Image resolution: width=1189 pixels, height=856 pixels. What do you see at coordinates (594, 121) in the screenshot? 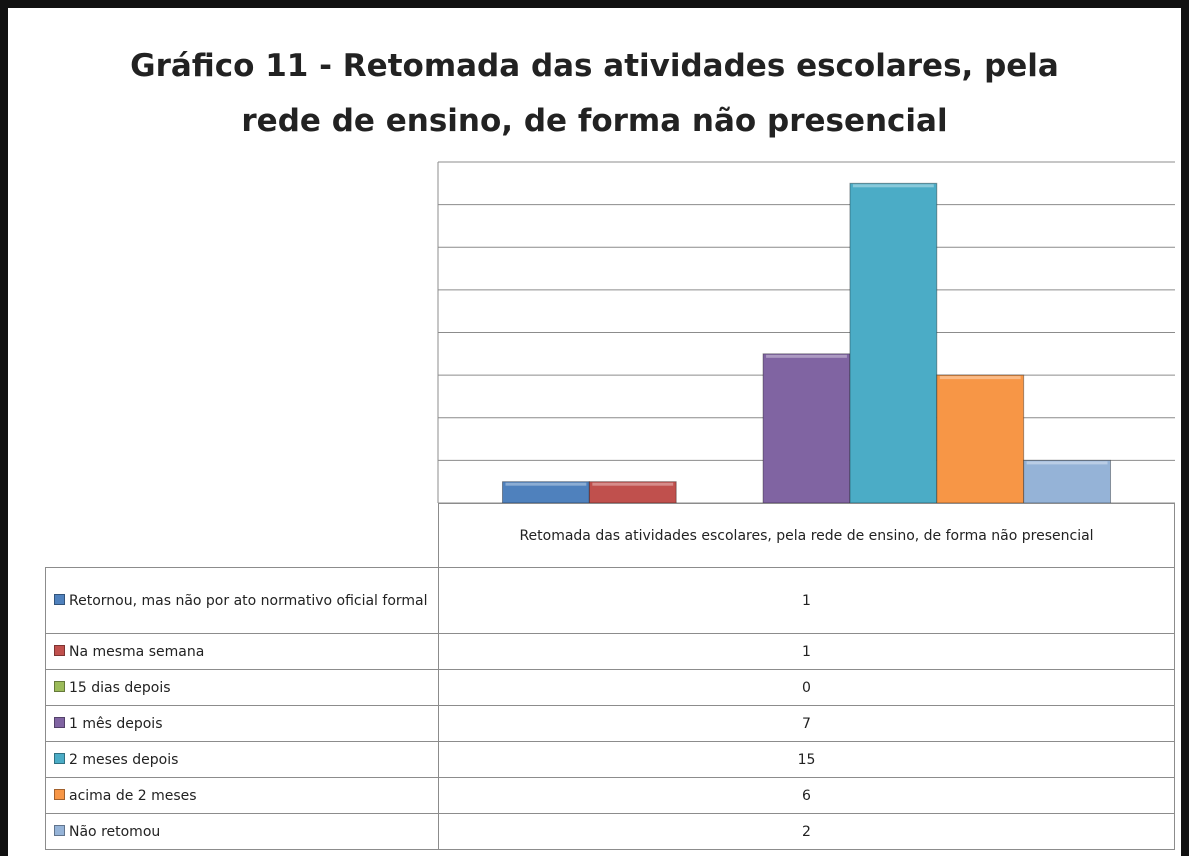
I see `chart-title: rede de ensino, de forma não presencial` at bounding box center [594, 121].